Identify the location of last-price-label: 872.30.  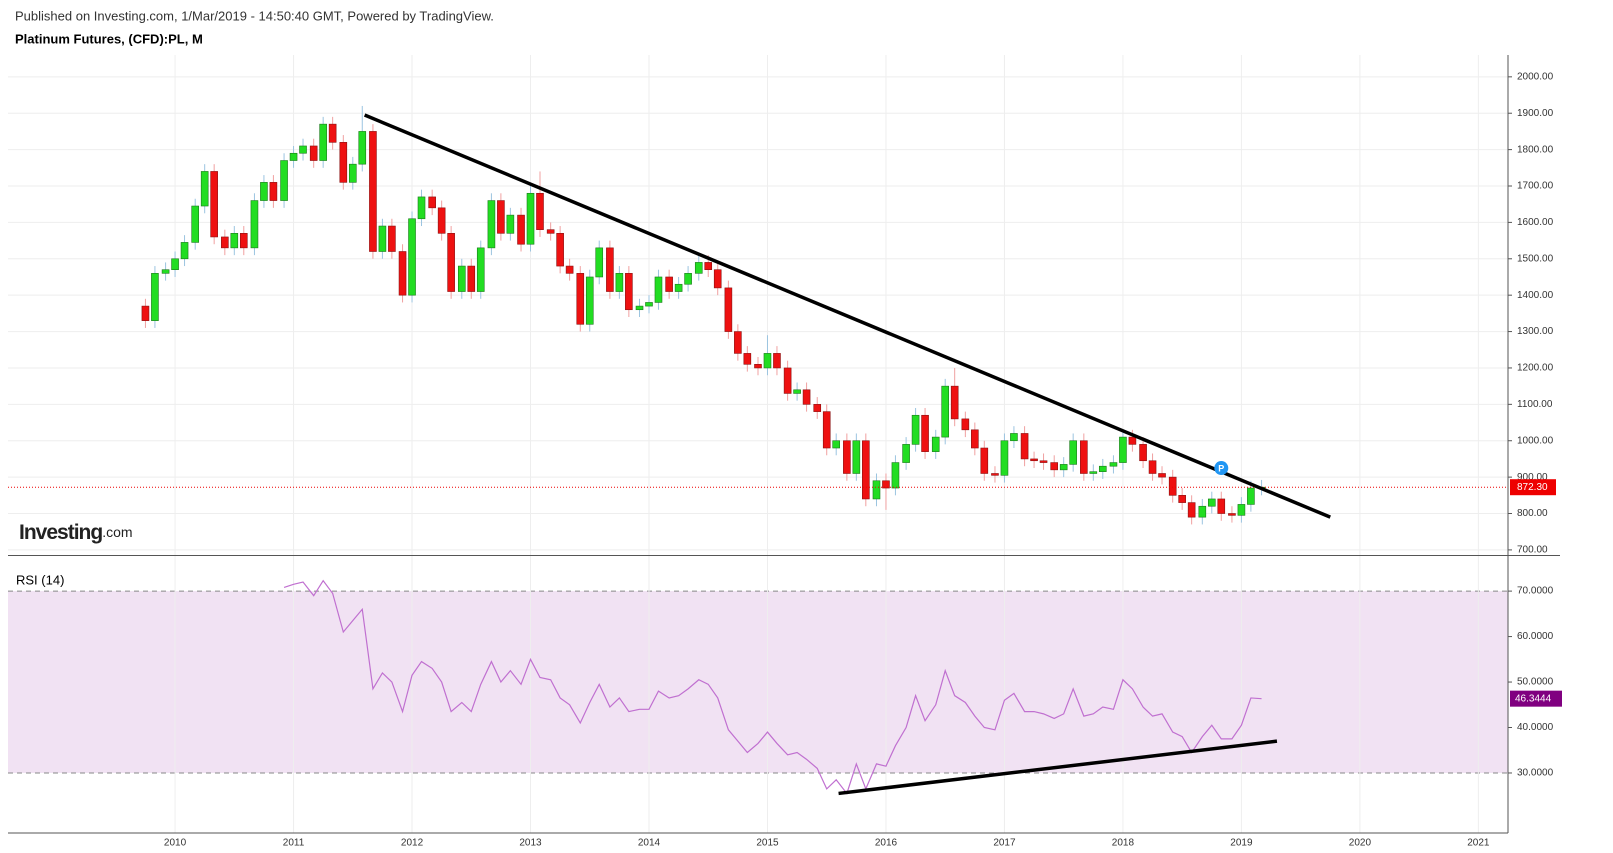
(1532, 487).